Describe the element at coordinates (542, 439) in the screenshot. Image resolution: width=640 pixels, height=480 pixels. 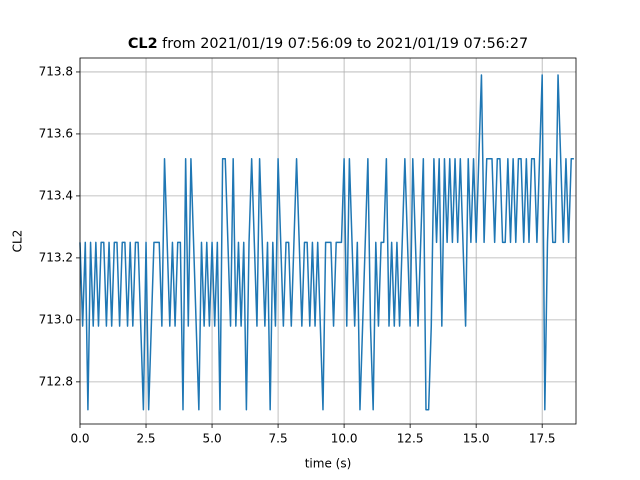
I see `x-tick-label: 17.5` at that location.